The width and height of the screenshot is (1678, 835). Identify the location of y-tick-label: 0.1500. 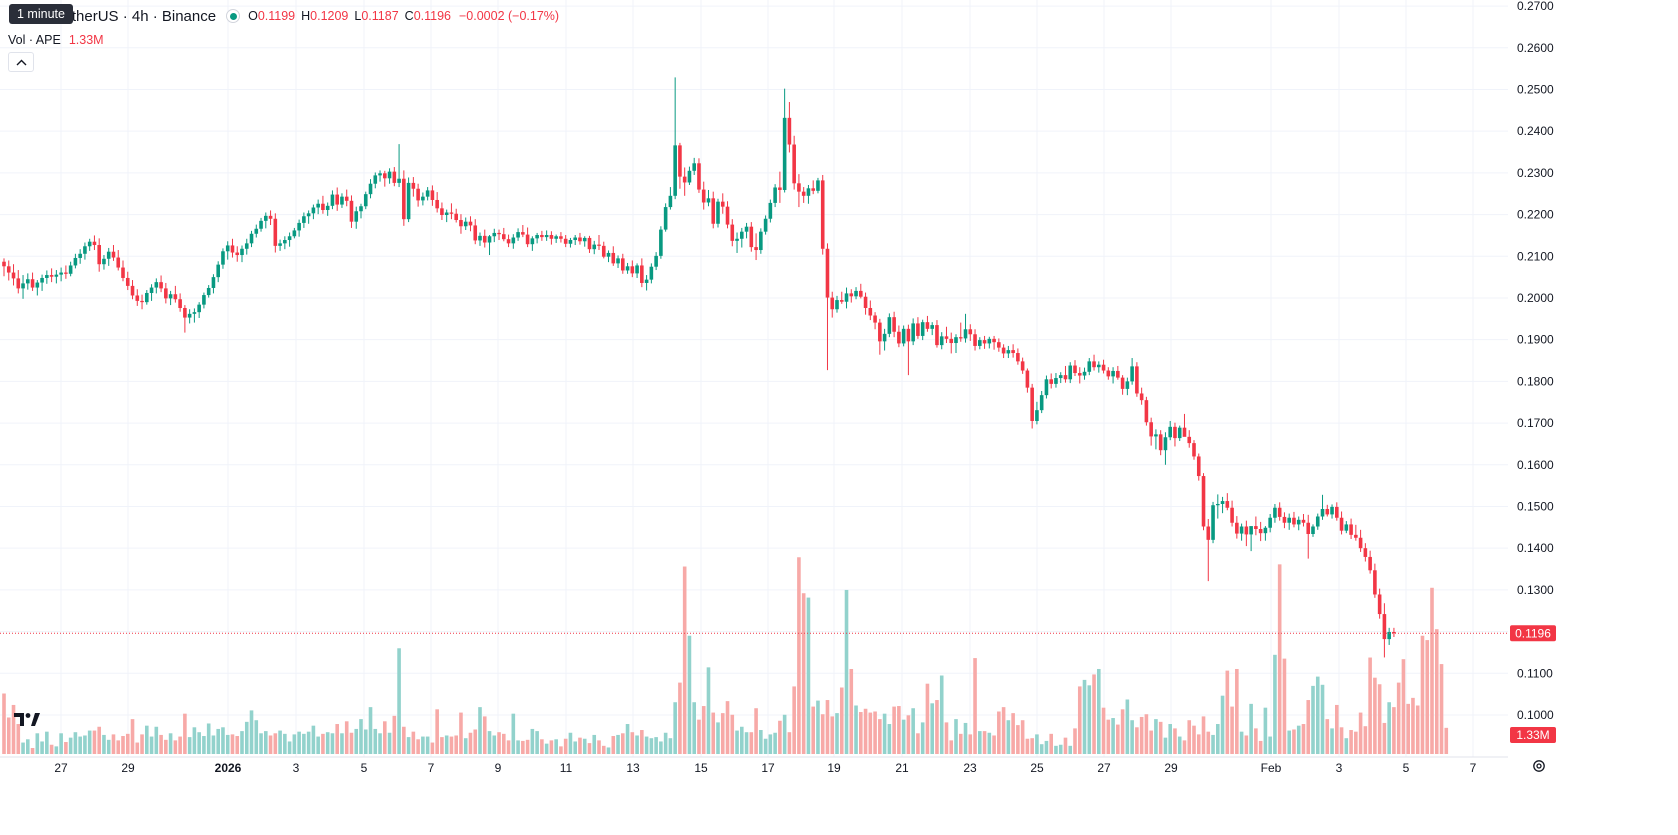
(1535, 506).